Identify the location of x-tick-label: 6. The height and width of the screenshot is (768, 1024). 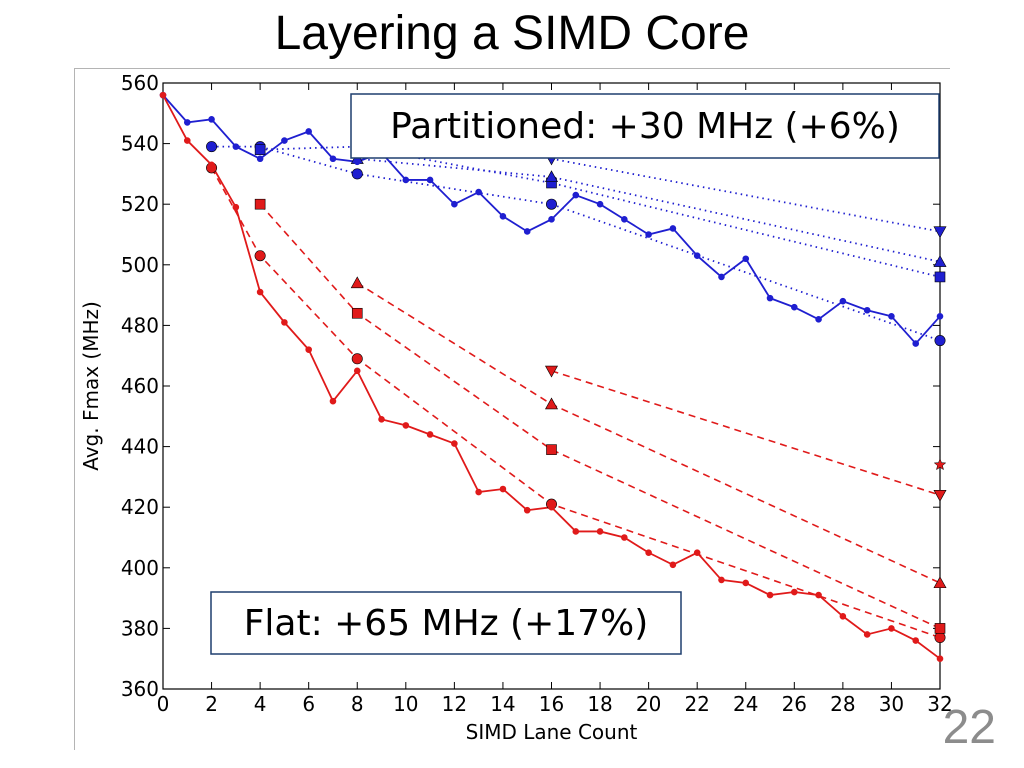
(308, 704).